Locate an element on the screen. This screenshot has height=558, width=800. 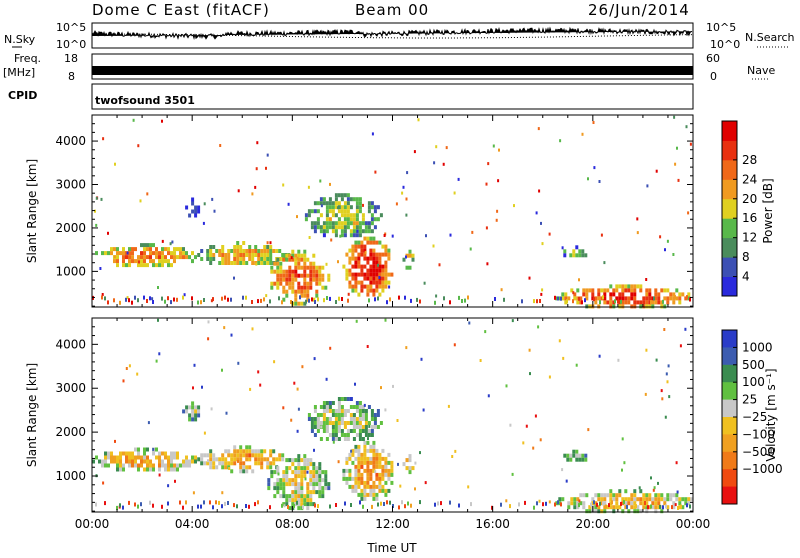
nave-tick-top: 60 is located at coordinates (713, 58).